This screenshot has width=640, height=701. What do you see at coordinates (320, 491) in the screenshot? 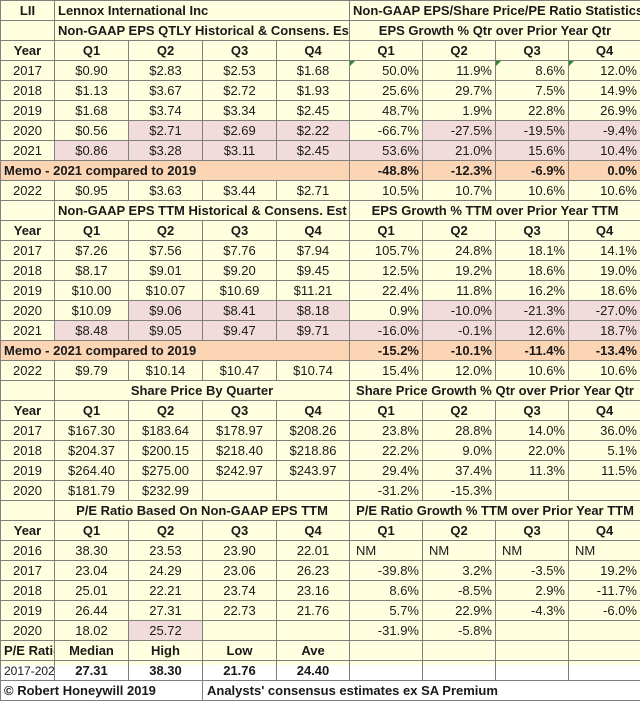
I see `table-row: 2020 $181.79 $232.99 -31.2% -15.3%` at bounding box center [320, 491].